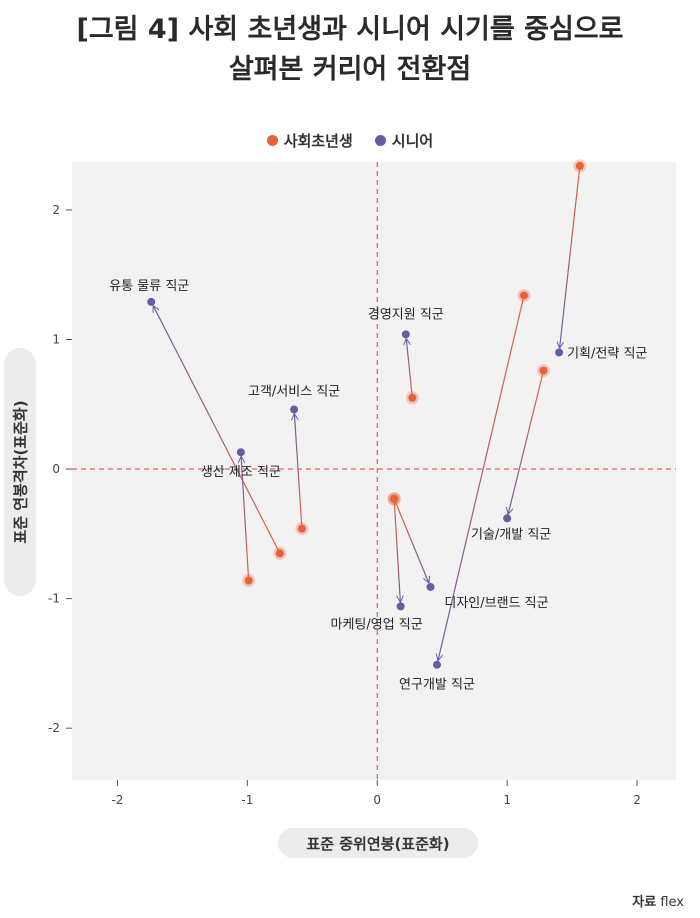 The height and width of the screenshot is (918, 700). I want to click on group-label: 생산 제조 직군, so click(241, 472).